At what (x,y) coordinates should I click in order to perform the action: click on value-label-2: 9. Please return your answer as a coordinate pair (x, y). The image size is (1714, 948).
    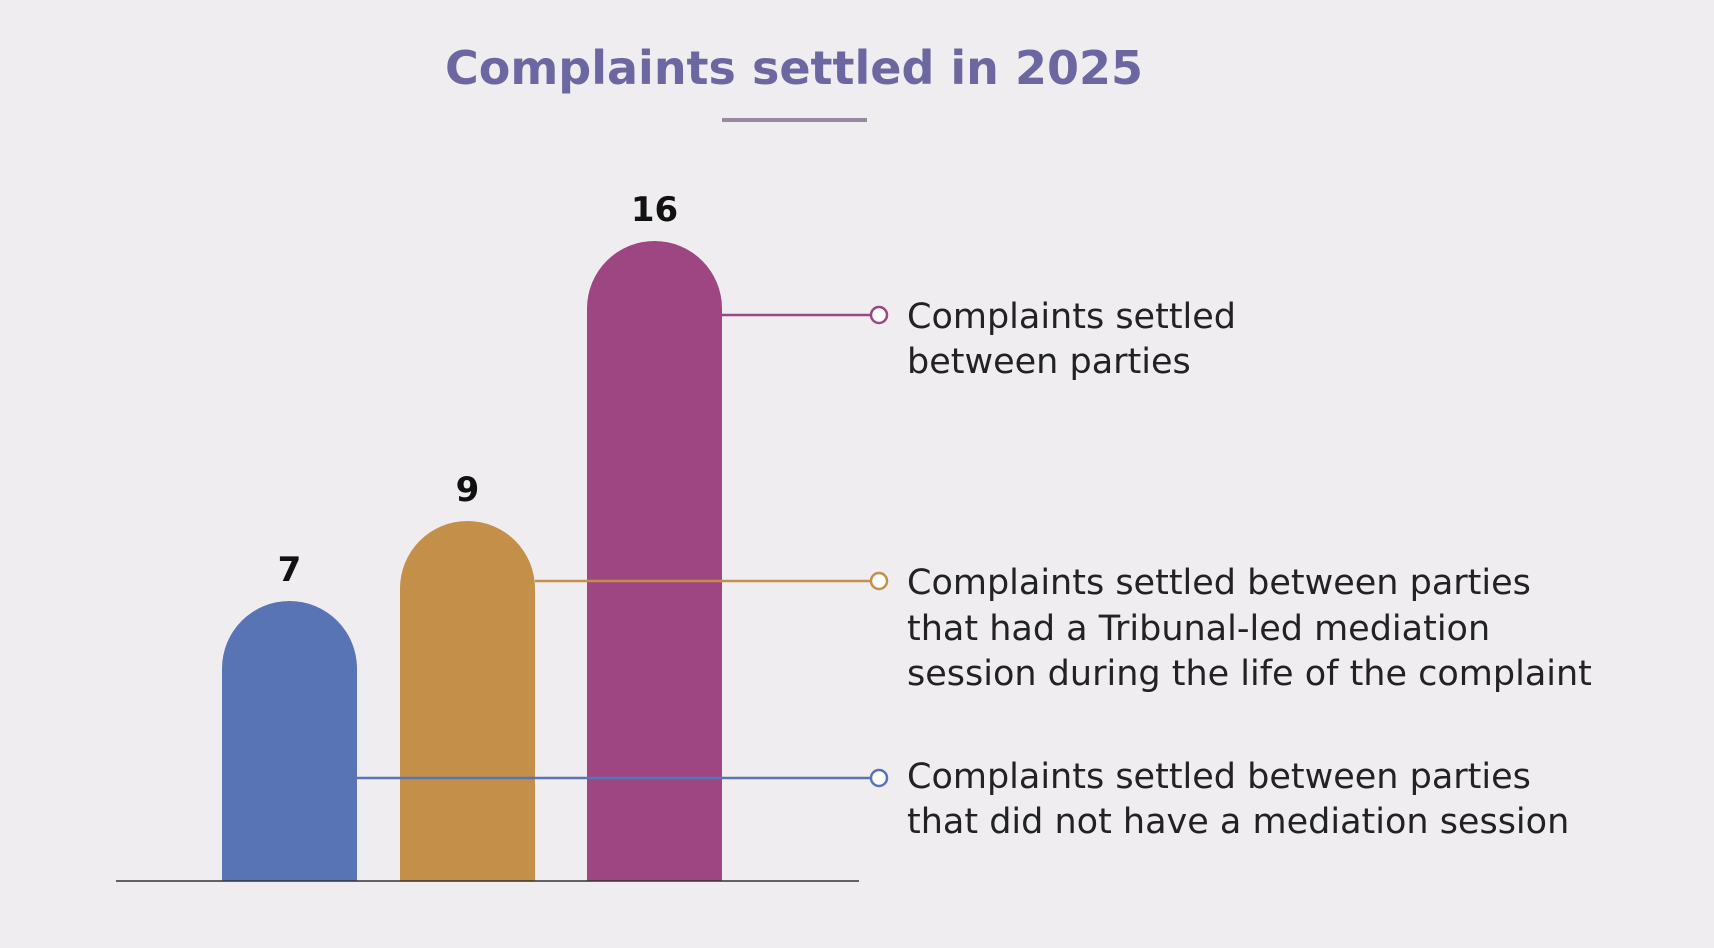
    Looking at the image, I should click on (468, 490).